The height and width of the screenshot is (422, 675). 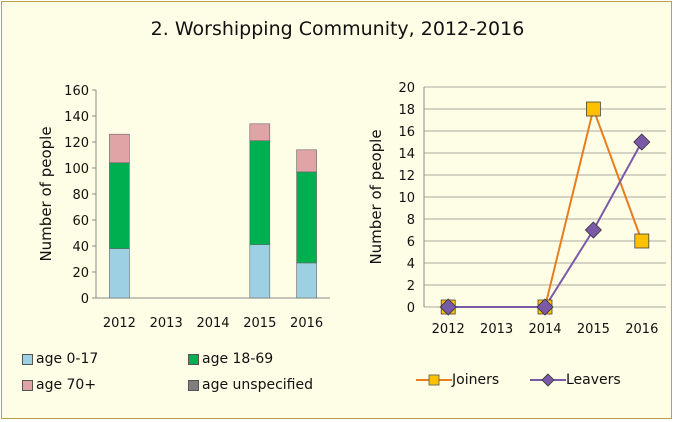 I want to click on legend-item-leavers: Leavers, so click(x=575, y=380).